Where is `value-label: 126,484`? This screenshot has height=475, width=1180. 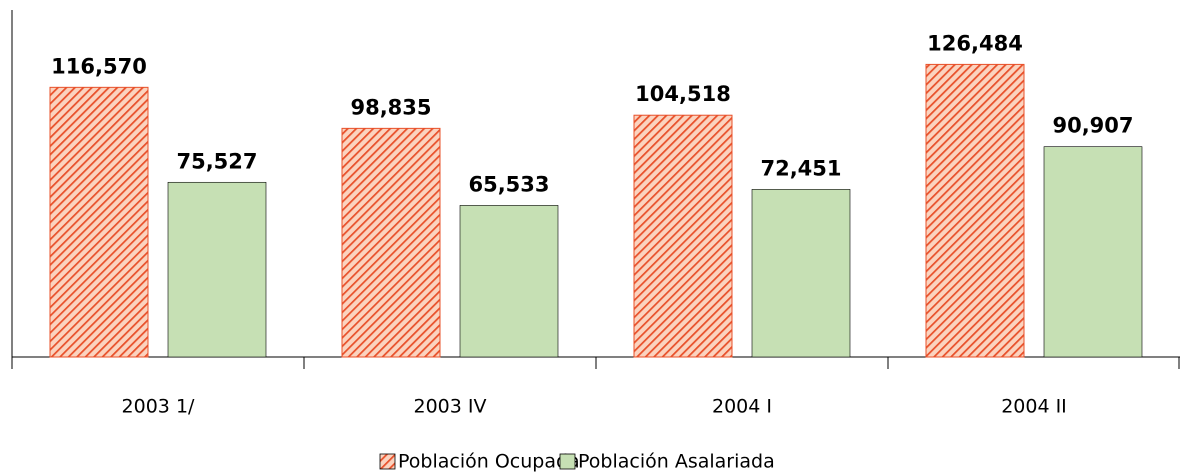 value-label: 126,484 is located at coordinates (975, 43).